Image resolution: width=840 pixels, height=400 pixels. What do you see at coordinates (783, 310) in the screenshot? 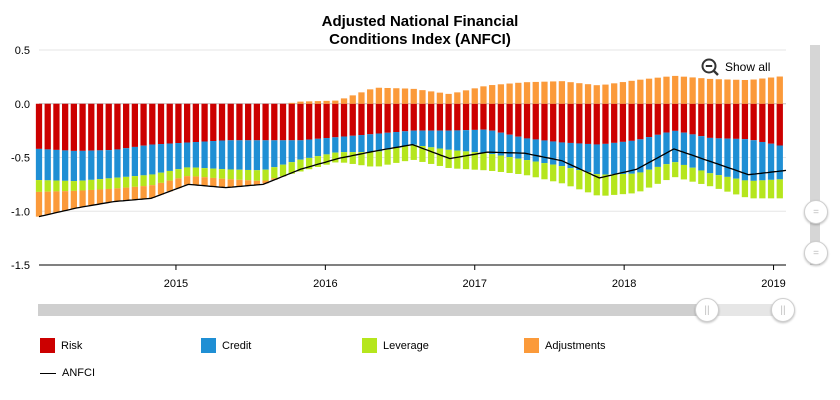
I see `scrollbar-right-handle: ||` at bounding box center [783, 310].